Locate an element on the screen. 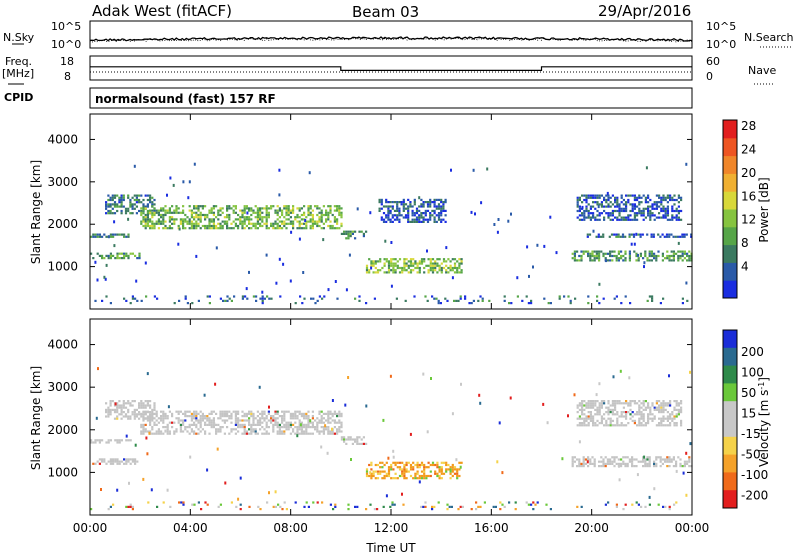 The width and height of the screenshot is (800, 554). y-tick-label: 1000 is located at coordinates (62, 472).